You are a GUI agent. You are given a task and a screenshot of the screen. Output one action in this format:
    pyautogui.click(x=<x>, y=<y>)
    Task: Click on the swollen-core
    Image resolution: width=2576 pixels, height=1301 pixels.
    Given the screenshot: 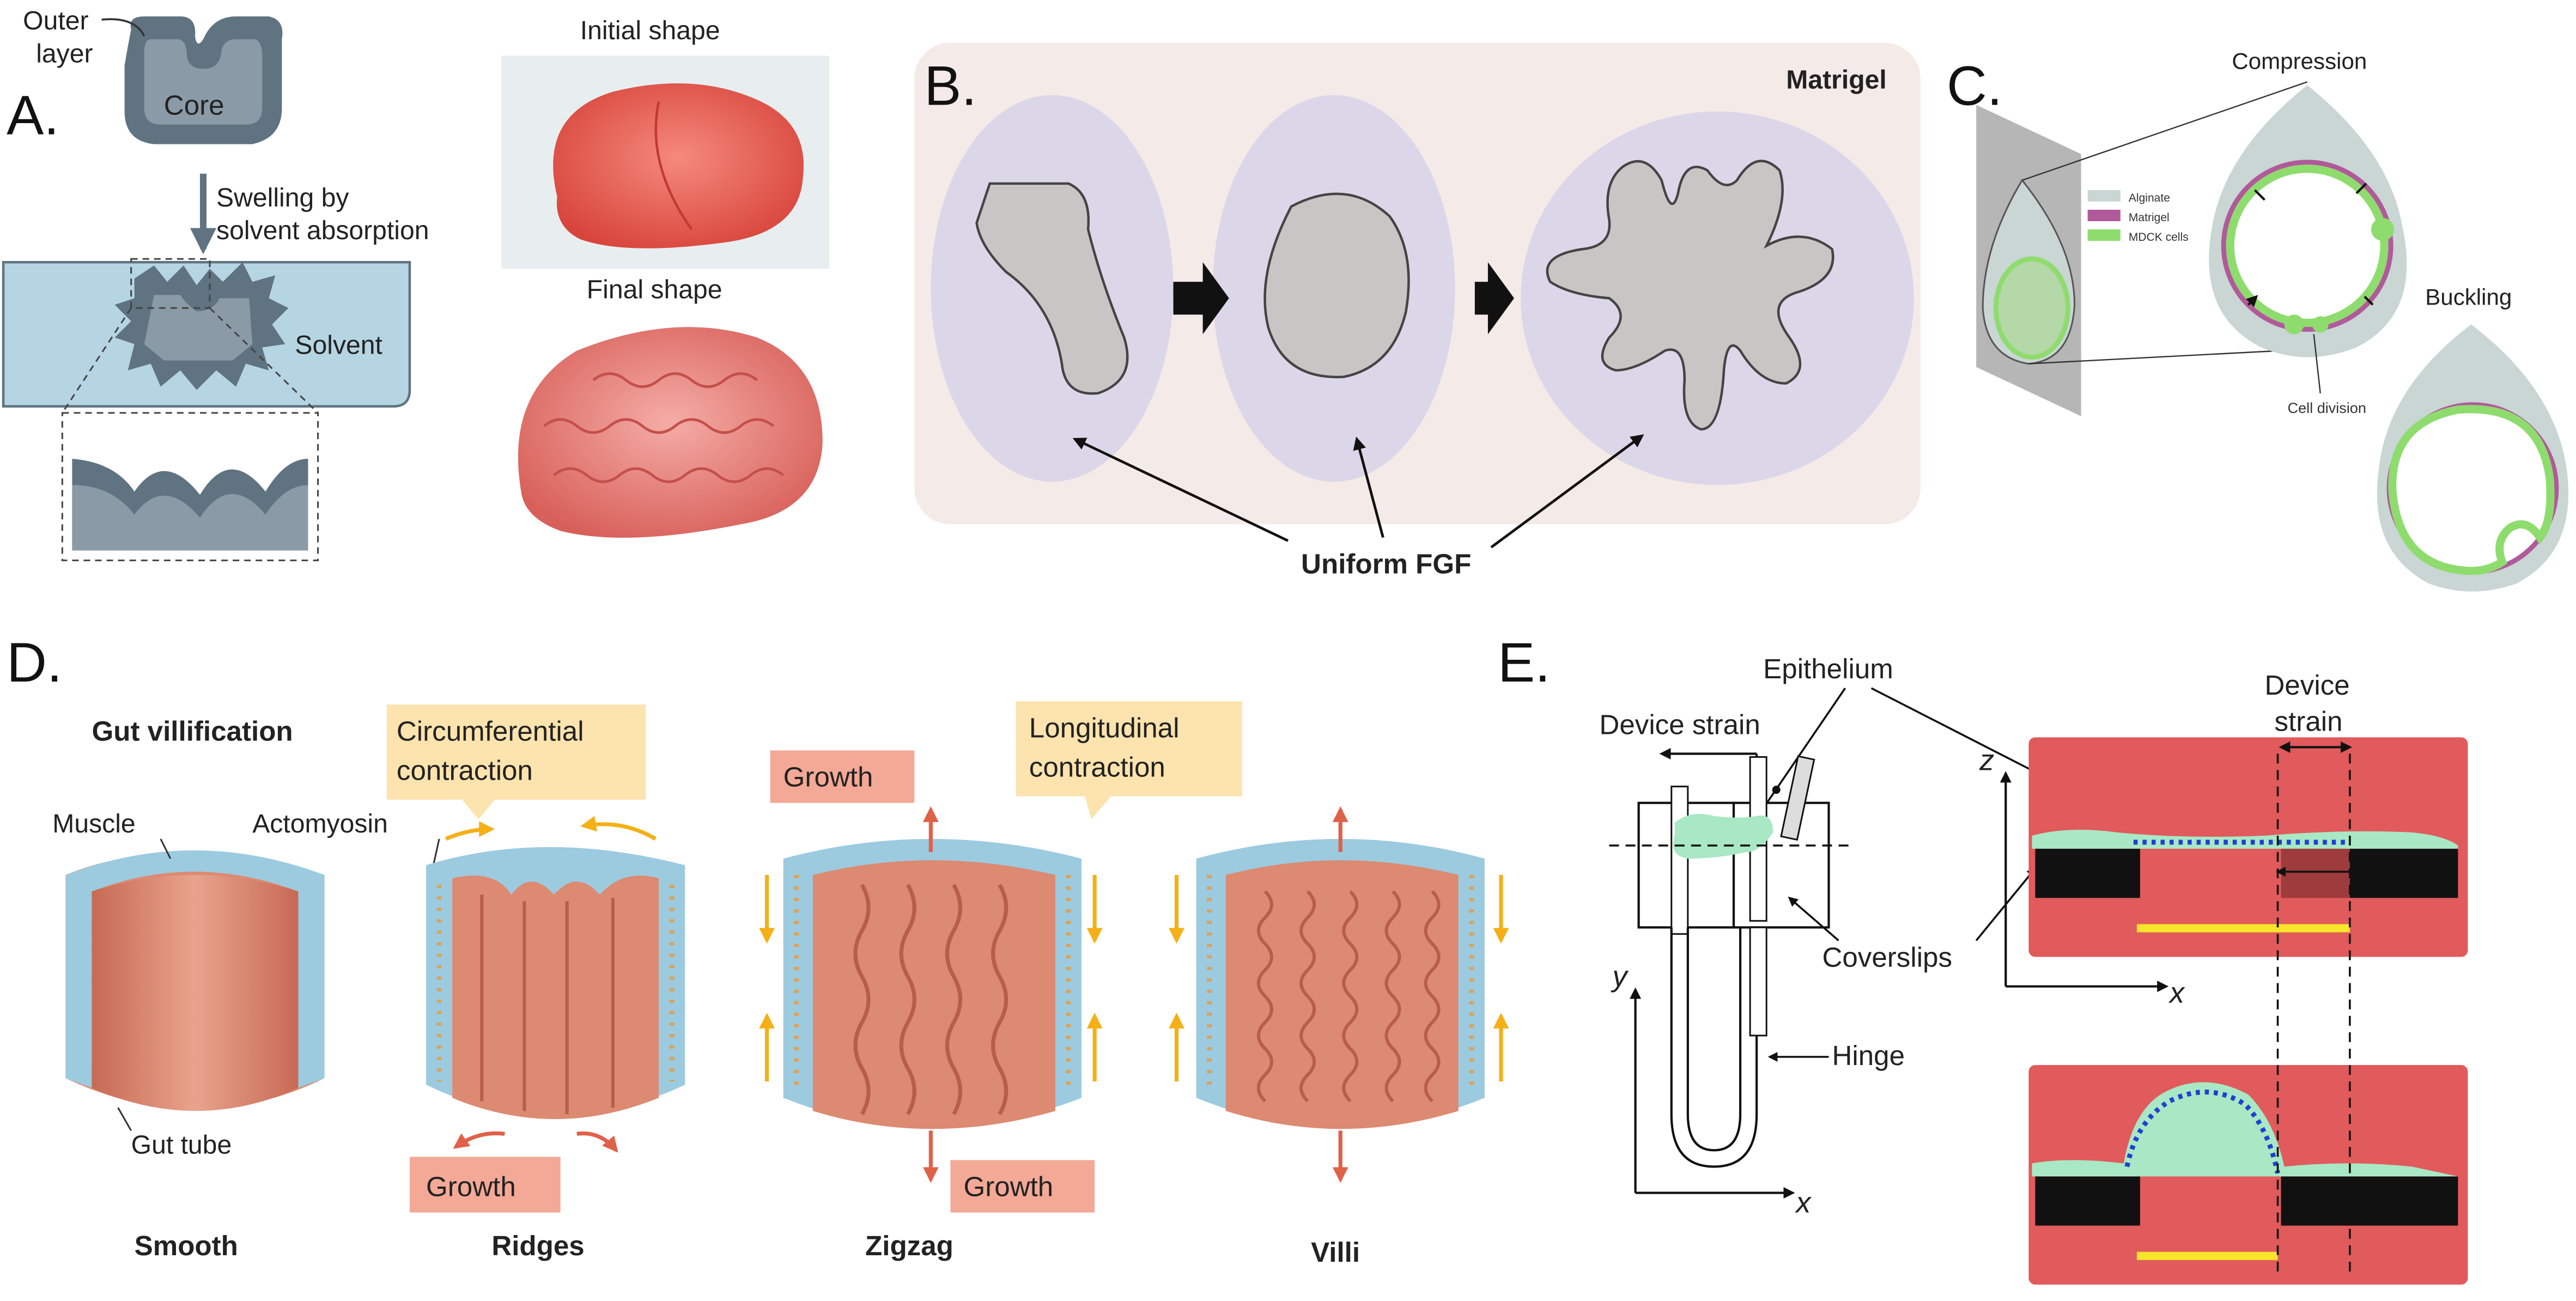 What is the action you would take?
    pyautogui.click(x=199, y=328)
    